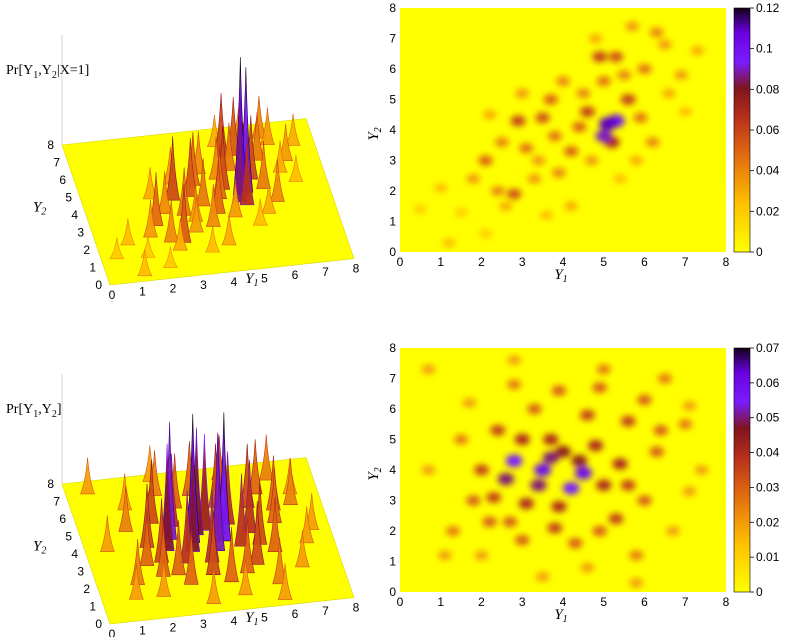  Describe the element at coordinates (768, 418) in the screenshot. I see `colorbar-tick-label: 0.05` at that location.